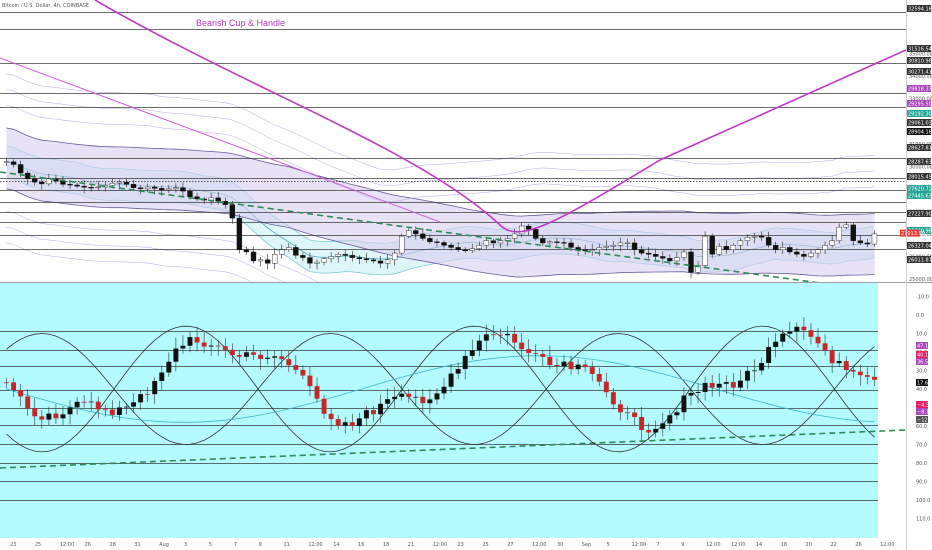  Describe the element at coordinates (920, 280) in the screenshot. I see `price-tick-label: 25000.00` at that location.